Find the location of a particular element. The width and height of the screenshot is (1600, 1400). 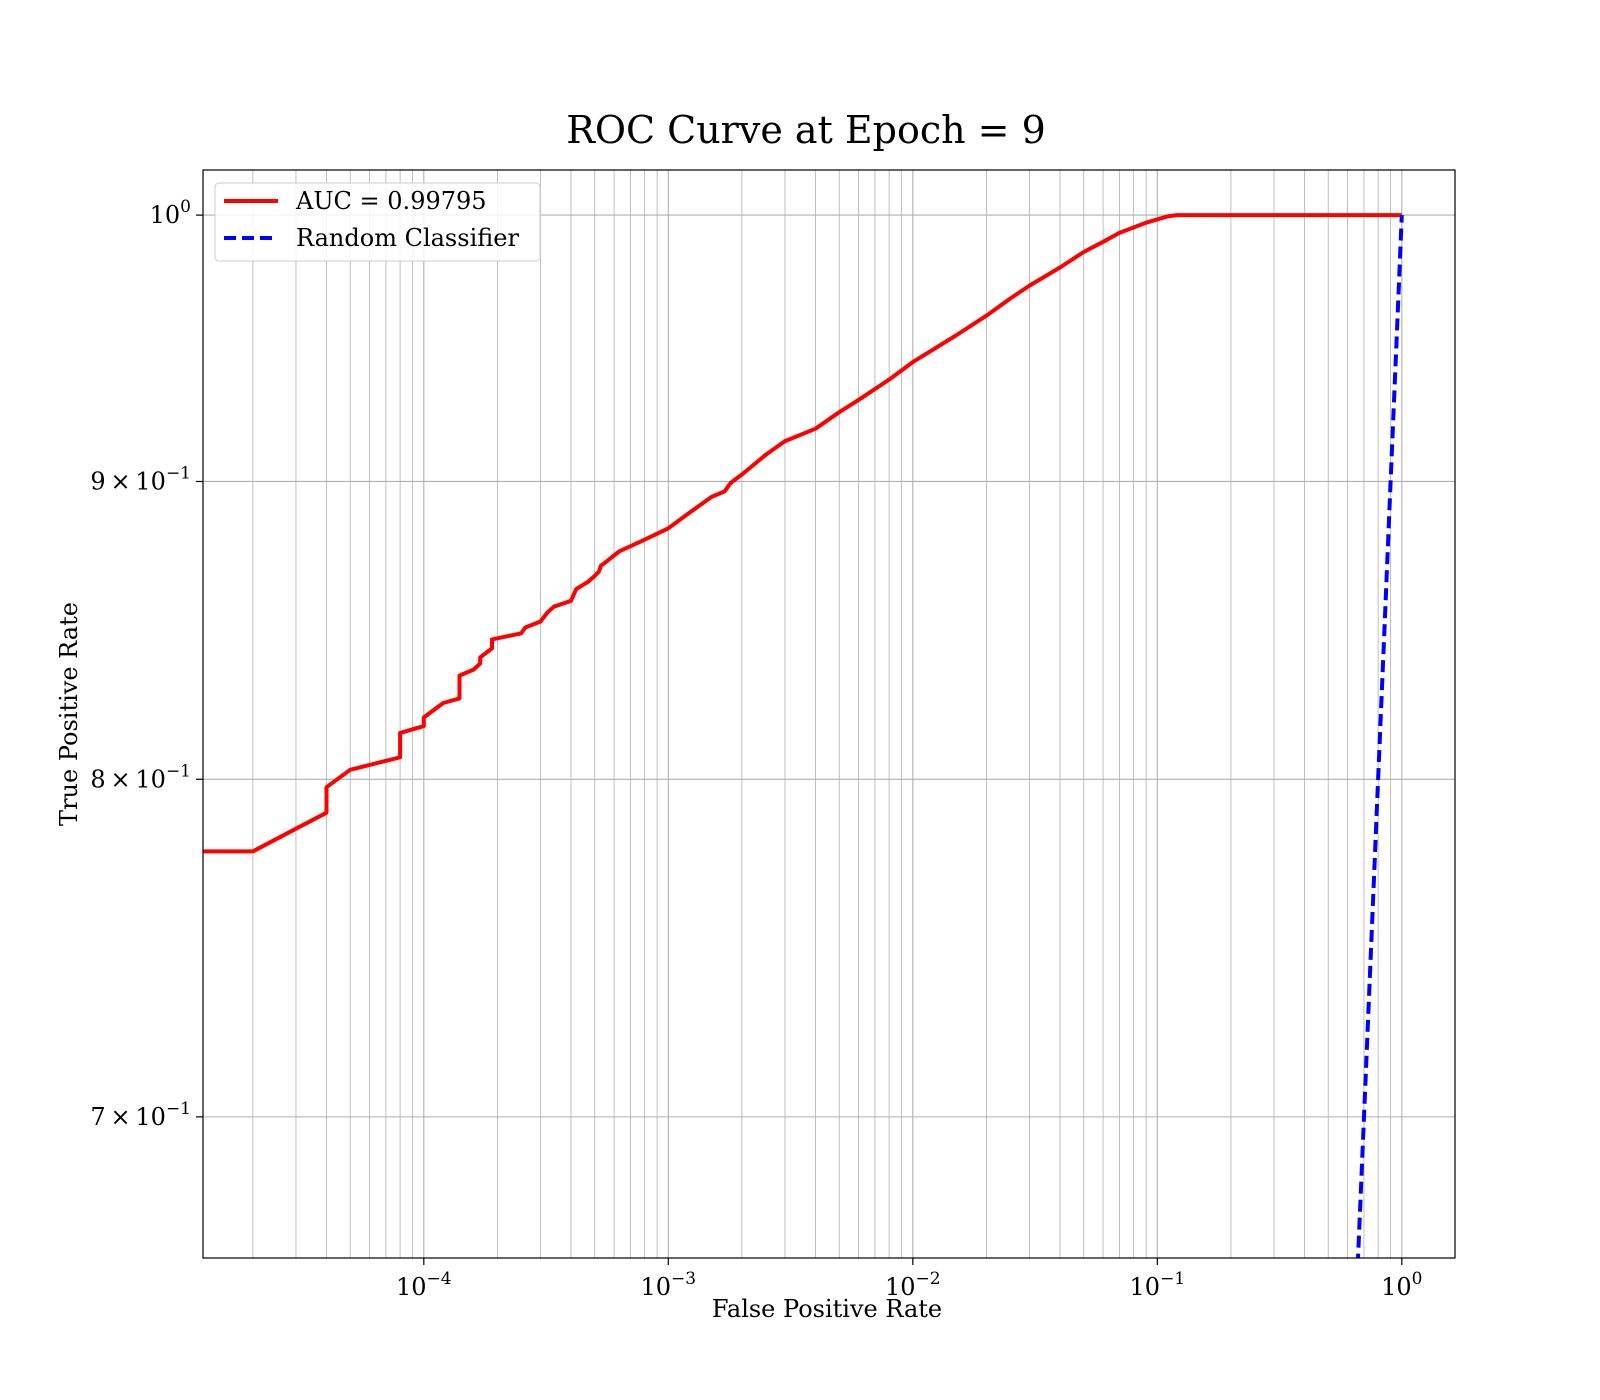

legend-box is located at coordinates (377, 222).